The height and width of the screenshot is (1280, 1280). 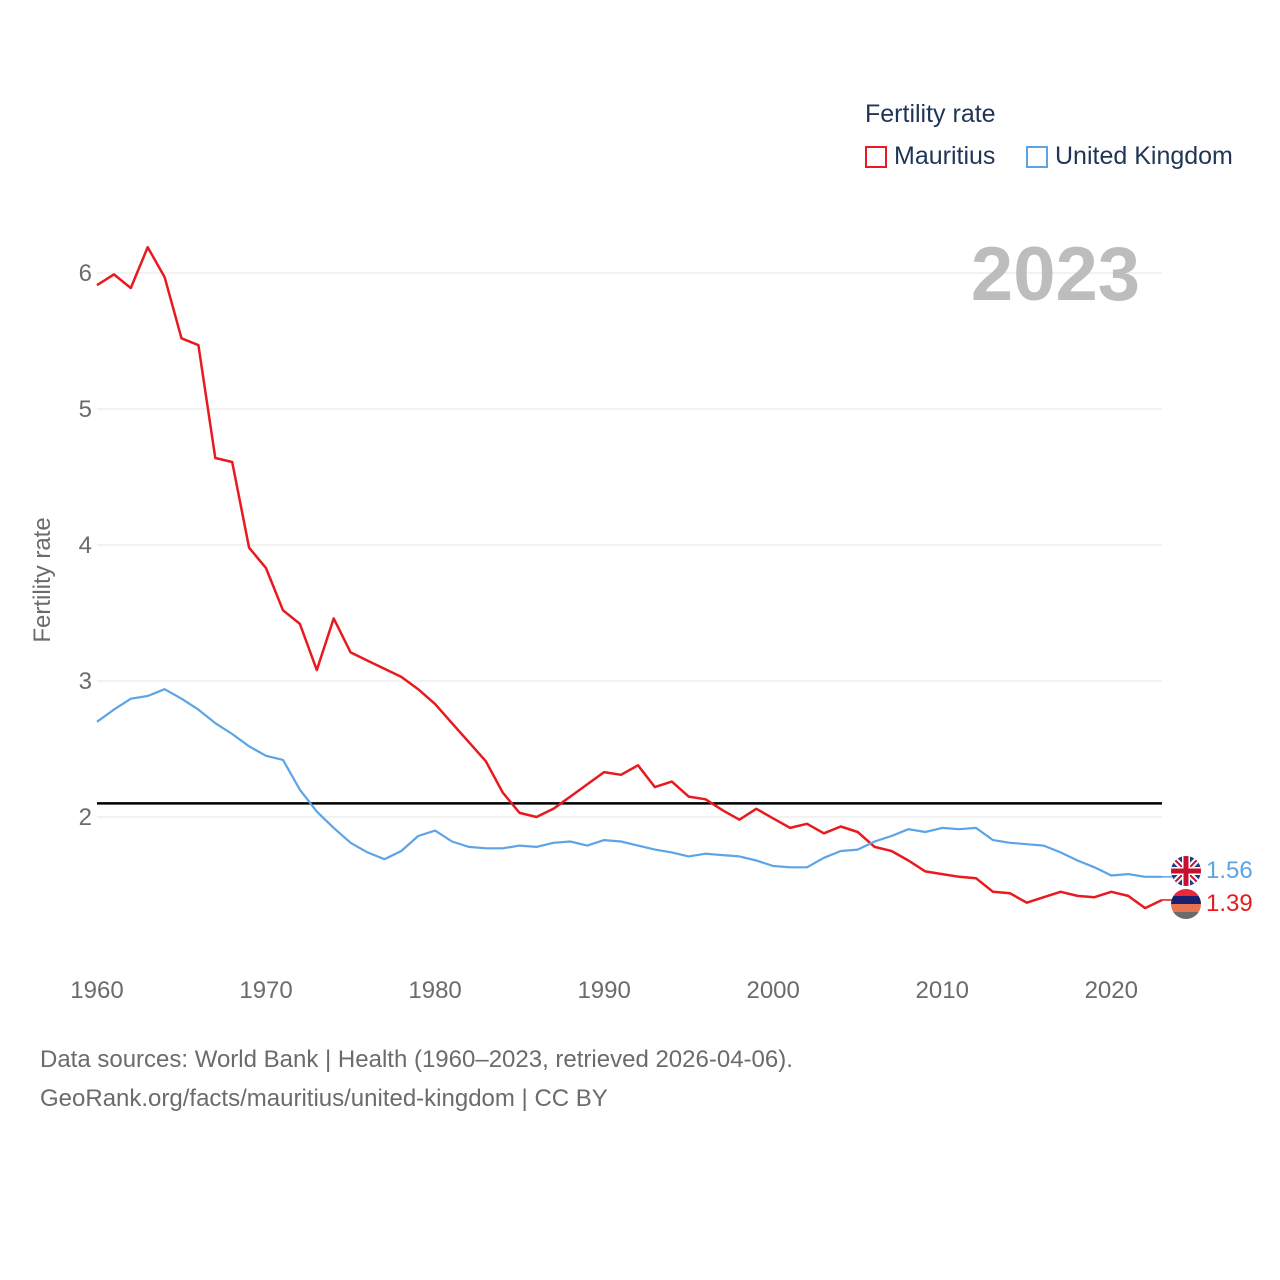 I want to click on y-axis-ticks: 2 3 4 5 6, so click(x=85, y=545).